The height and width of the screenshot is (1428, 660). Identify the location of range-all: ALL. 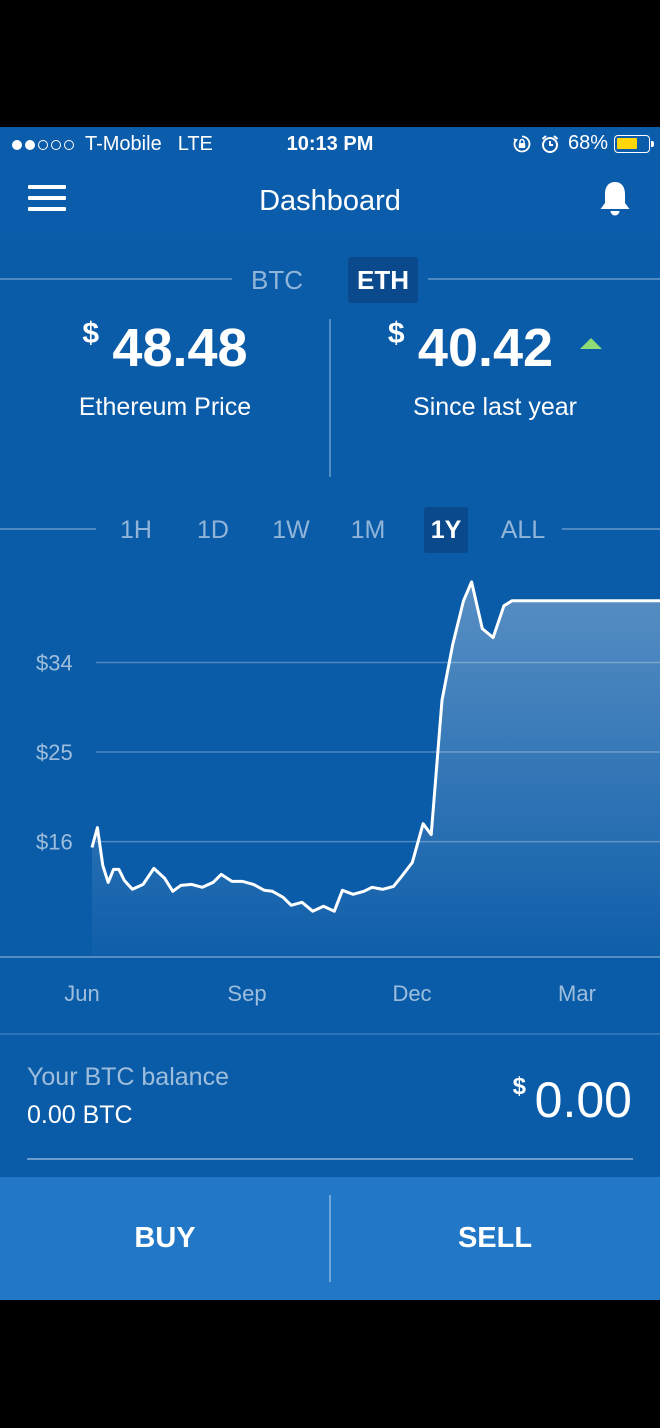
(523, 530).